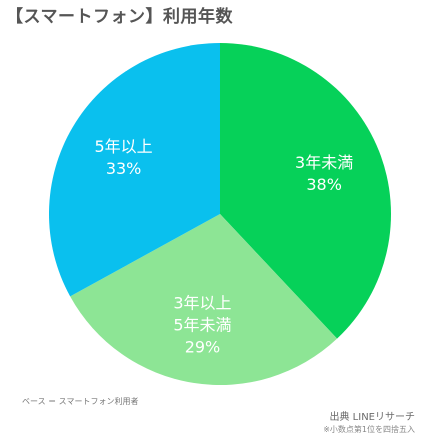 This screenshot has height=440, width=429. What do you see at coordinates (372, 417) in the screenshot?
I see `source-note: 出典 LINEリサーチ` at bounding box center [372, 417].